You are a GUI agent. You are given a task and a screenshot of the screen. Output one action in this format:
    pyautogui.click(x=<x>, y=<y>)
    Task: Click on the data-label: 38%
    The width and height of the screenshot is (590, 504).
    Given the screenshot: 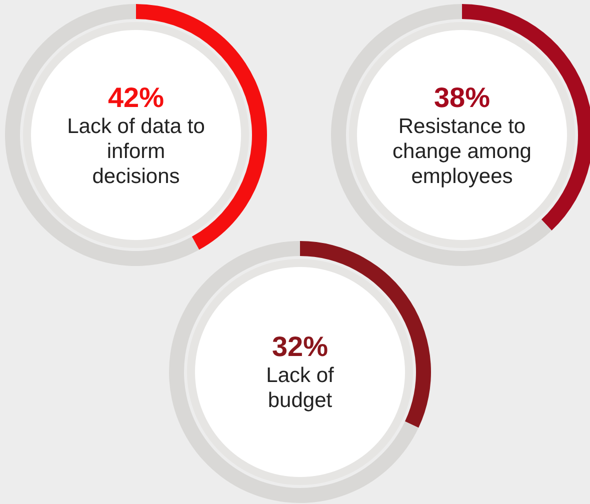 What is the action you would take?
    pyautogui.click(x=462, y=98)
    